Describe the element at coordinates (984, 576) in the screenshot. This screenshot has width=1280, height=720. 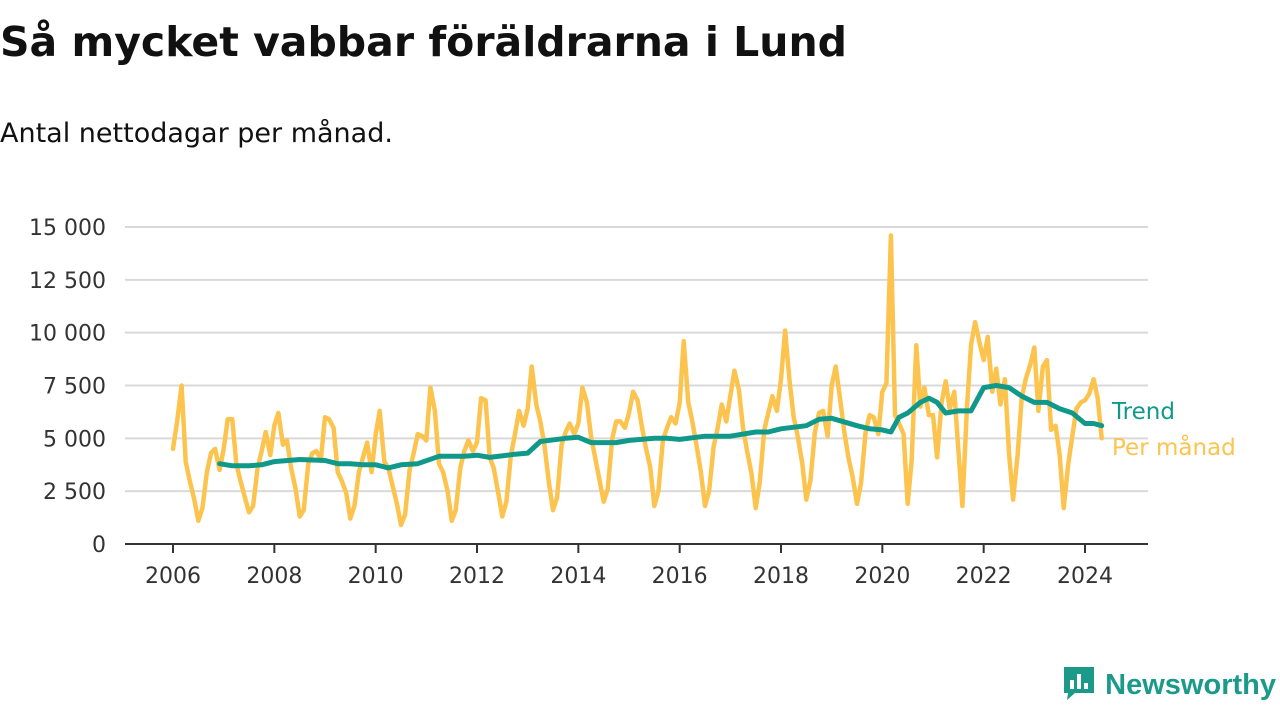
I see `x-tick-label: 2022` at that location.